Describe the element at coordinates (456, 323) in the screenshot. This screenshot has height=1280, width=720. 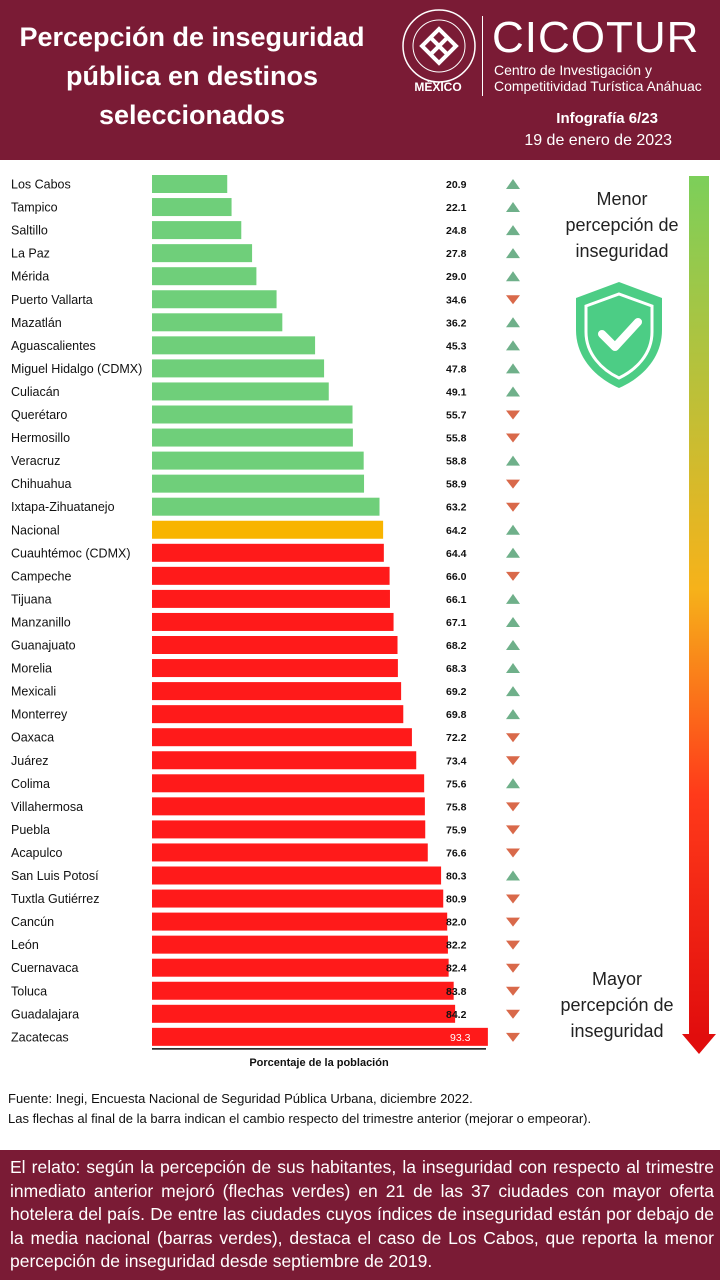
I see `data-label: 36.2` at that location.